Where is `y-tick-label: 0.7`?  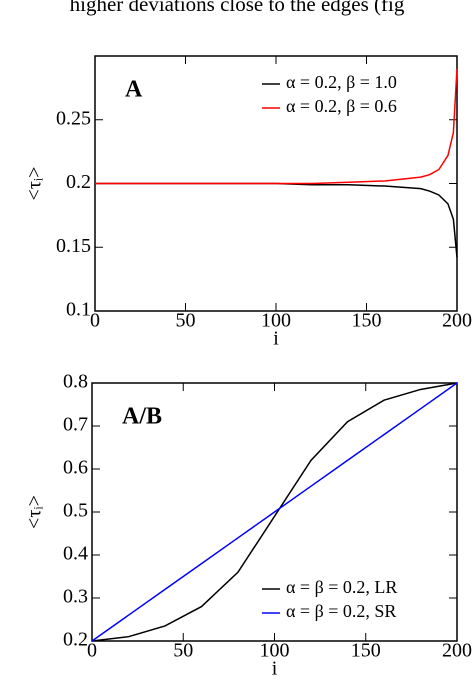 y-tick-label: 0.7 is located at coordinates (75, 425).